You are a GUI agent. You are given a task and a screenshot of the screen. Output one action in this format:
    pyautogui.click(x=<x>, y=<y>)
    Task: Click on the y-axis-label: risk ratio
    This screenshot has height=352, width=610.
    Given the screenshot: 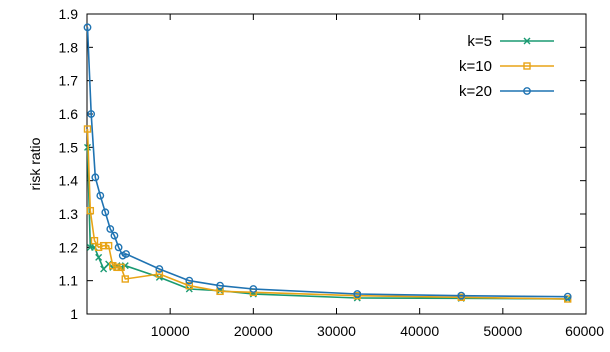 What is the action you would take?
    pyautogui.click(x=35, y=163)
    